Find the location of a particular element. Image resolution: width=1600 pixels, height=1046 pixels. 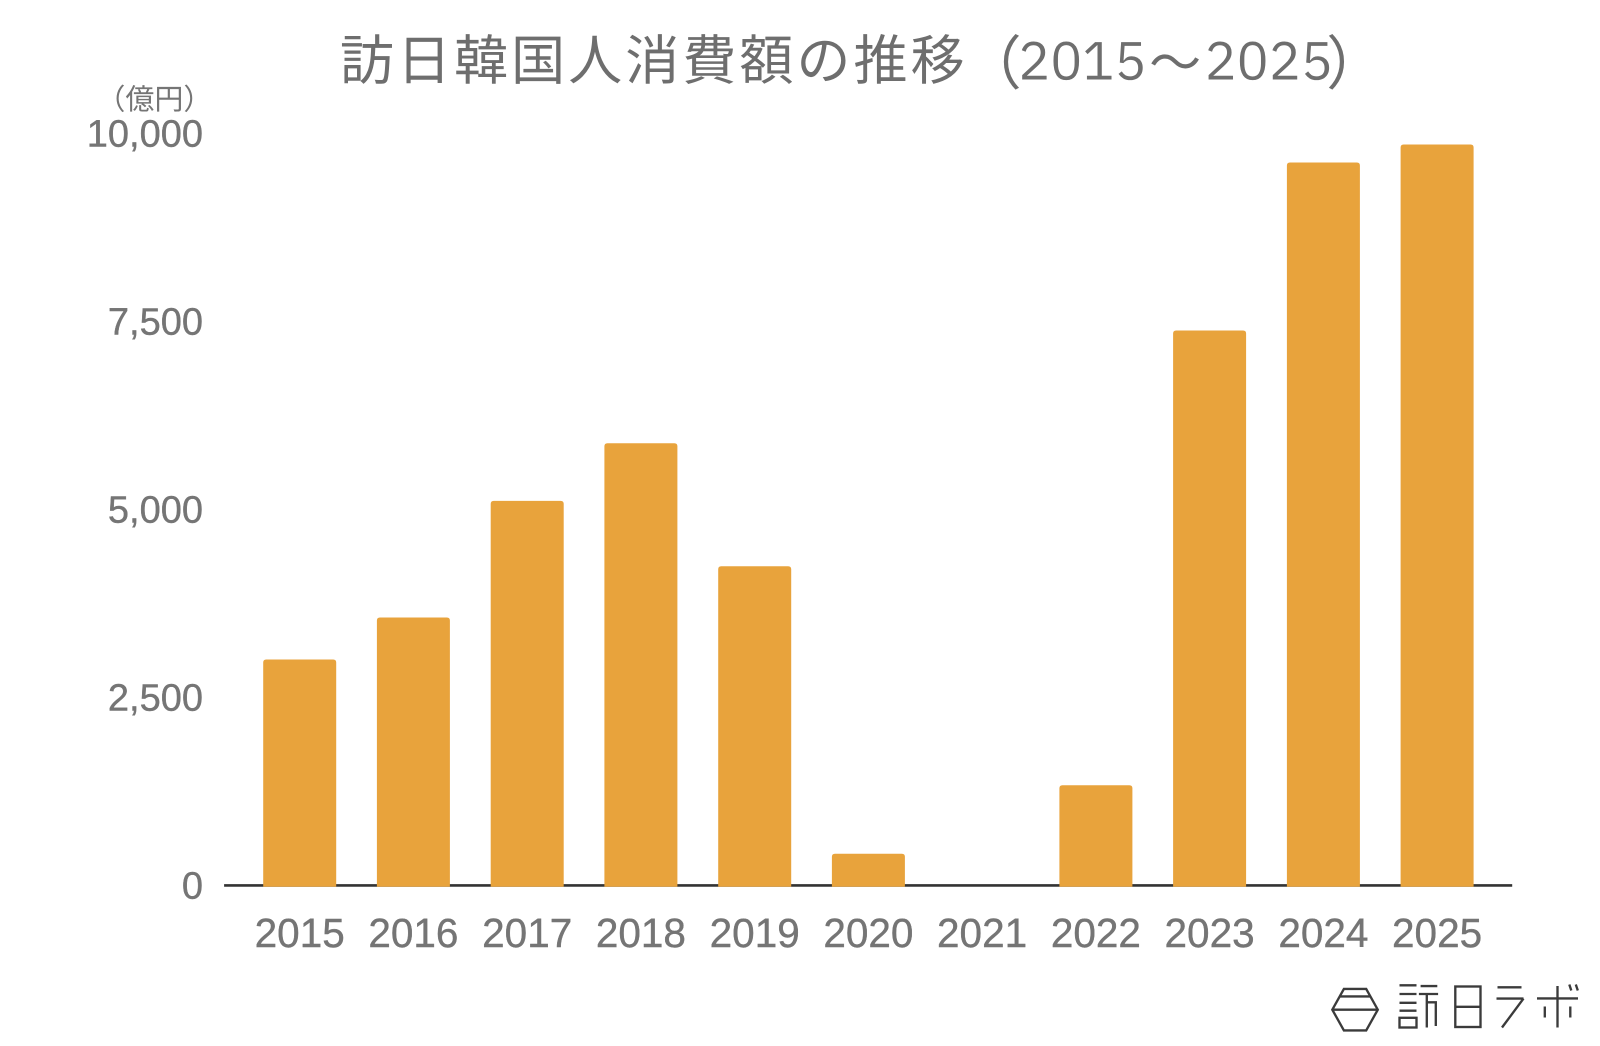

svg-text: 2019 is located at coordinates (755, 933).